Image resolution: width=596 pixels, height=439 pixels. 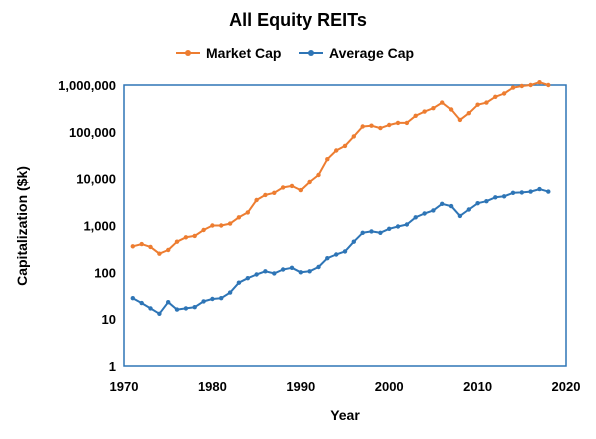 What do you see at coordinates (311, 53) in the screenshot?
I see `legend-marker-average-cap` at bounding box center [311, 53].